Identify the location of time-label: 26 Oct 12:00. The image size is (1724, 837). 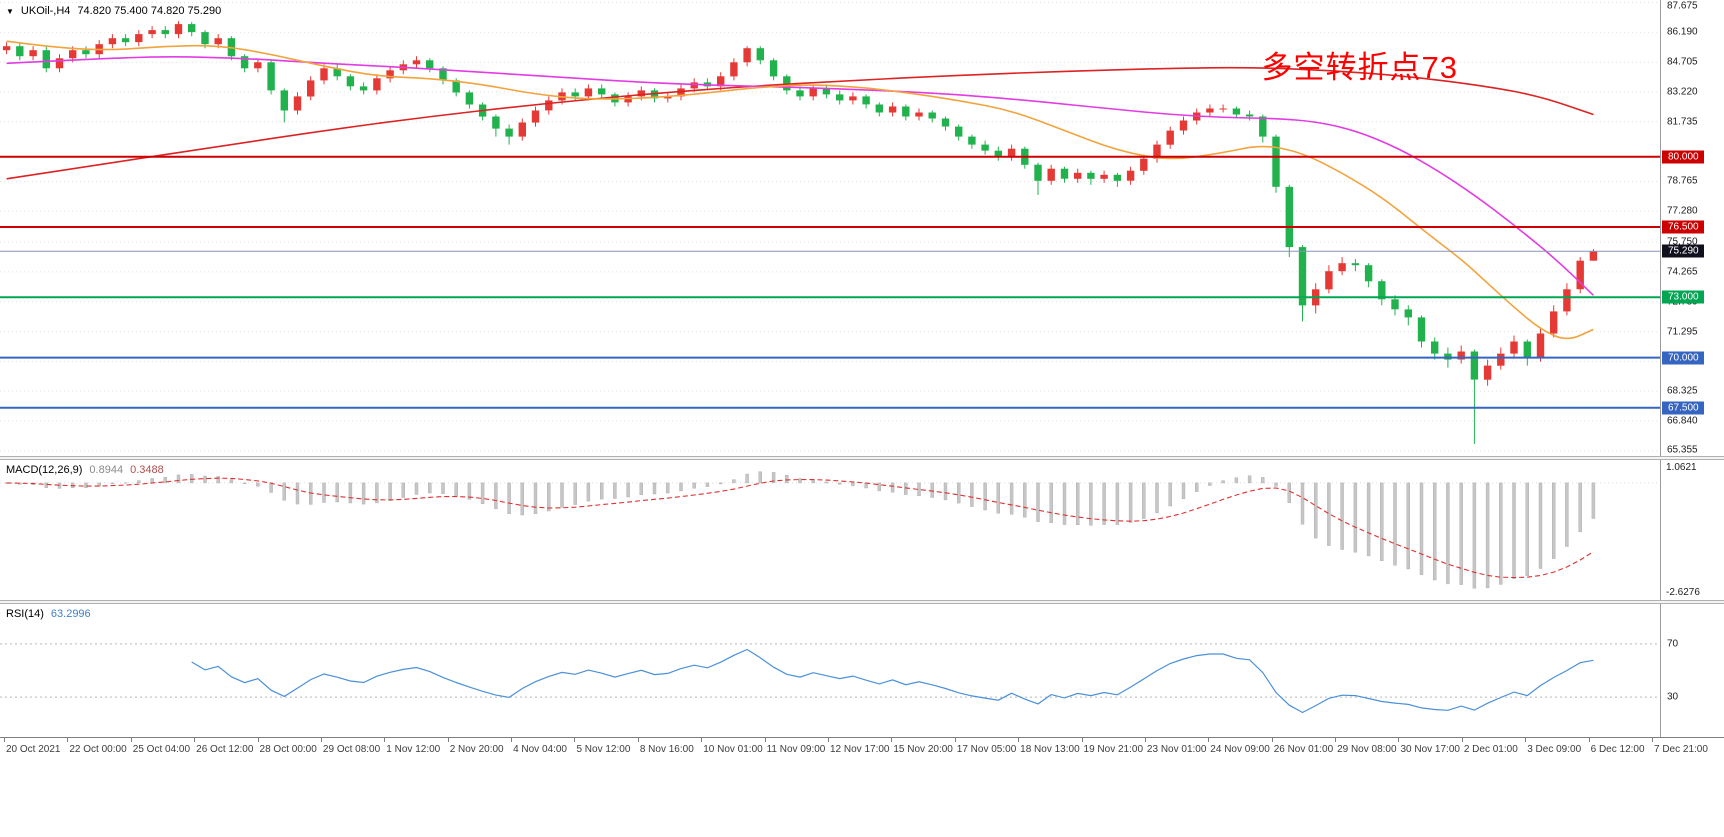
(225, 749).